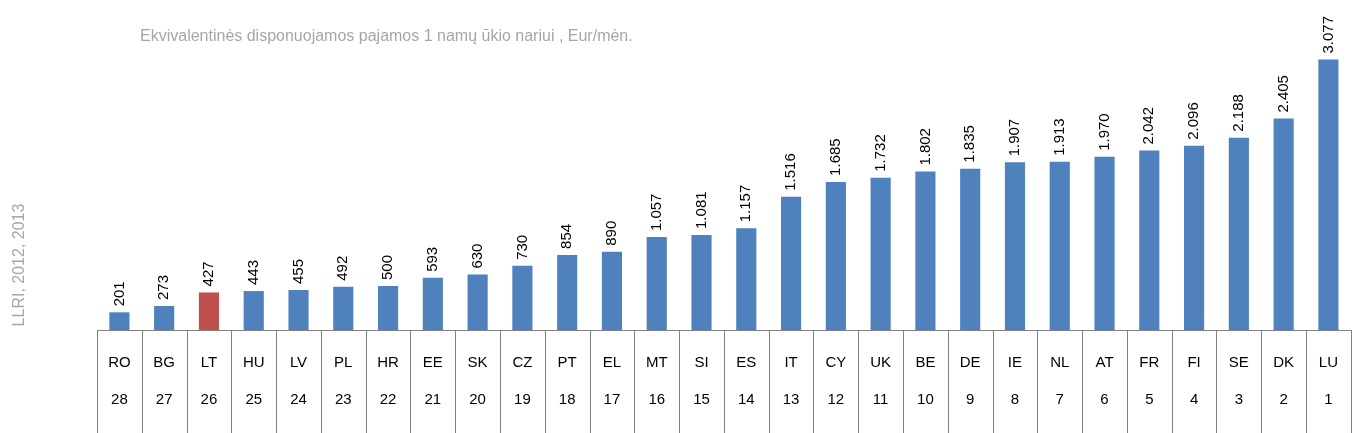 The image size is (1352, 433). What do you see at coordinates (745, 203) in the screenshot?
I see `data-label: 1.157` at bounding box center [745, 203].